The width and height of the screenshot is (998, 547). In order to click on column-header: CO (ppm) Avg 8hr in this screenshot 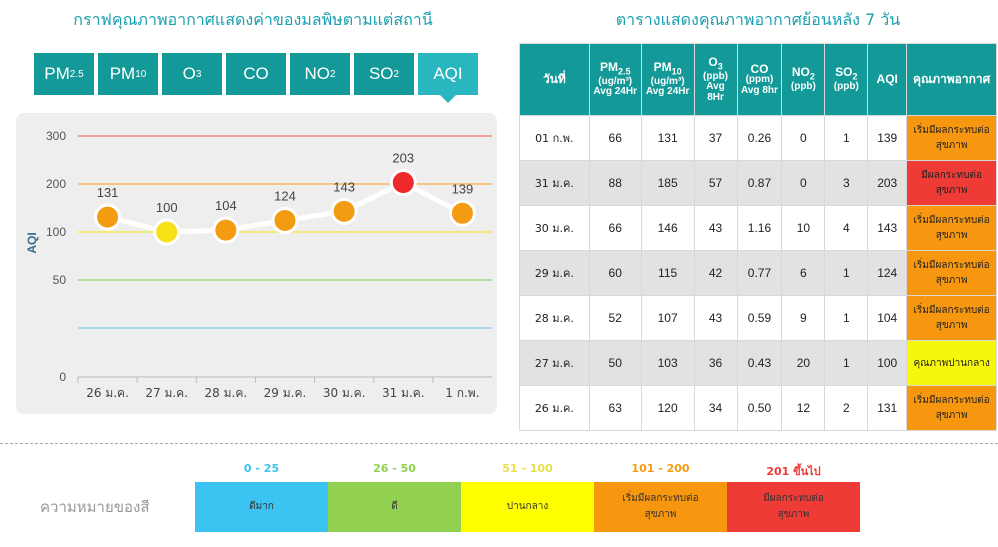, I will do `click(759, 79)`.